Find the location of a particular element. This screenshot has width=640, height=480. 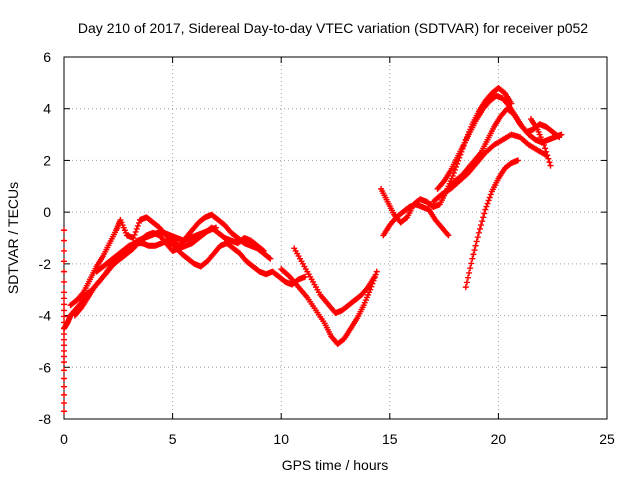

series-track-c is located at coordinates (201, 262).